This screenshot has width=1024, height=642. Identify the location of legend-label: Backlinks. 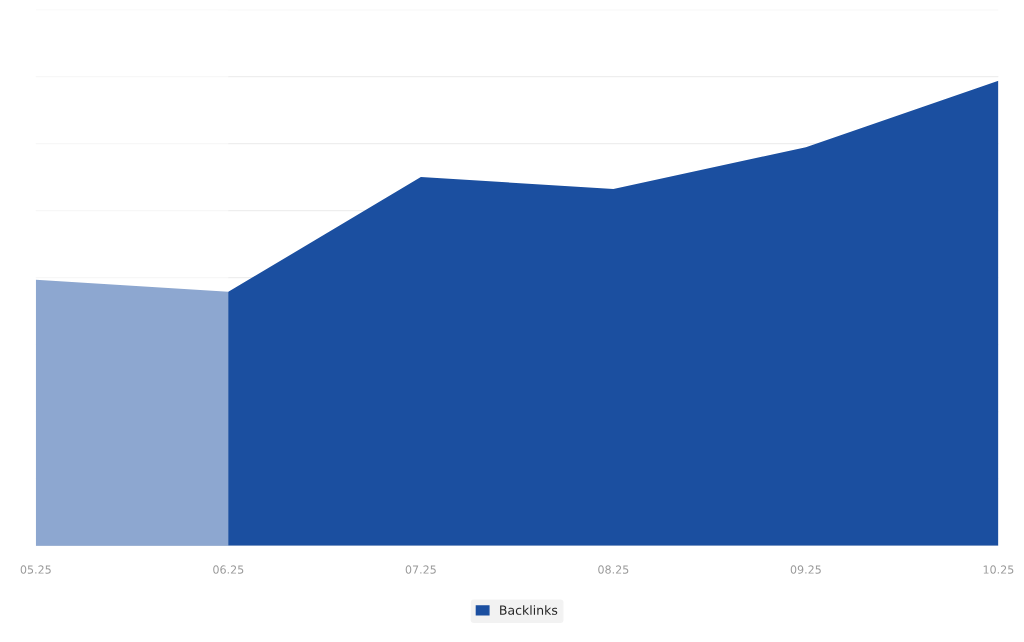
(529, 610).